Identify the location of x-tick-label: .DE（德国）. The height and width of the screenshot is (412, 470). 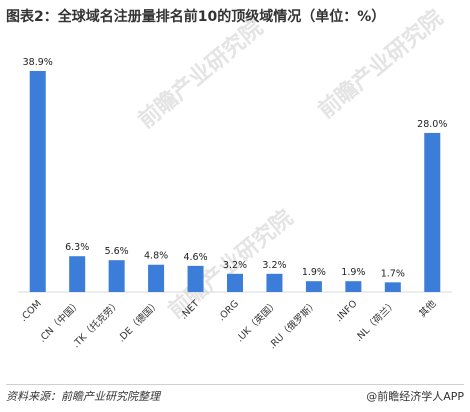
(138, 321).